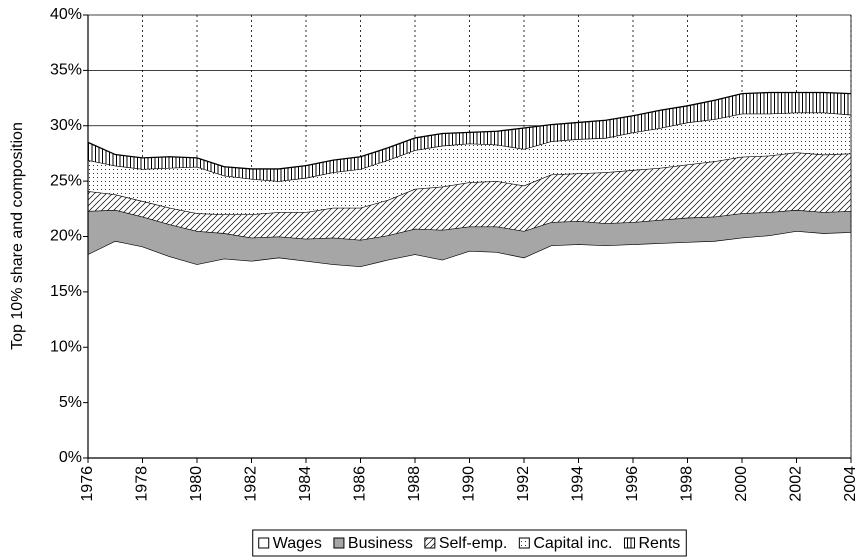 The width and height of the screenshot is (862, 559). I want to click on x-tick-label: 2002, so click(796, 484).